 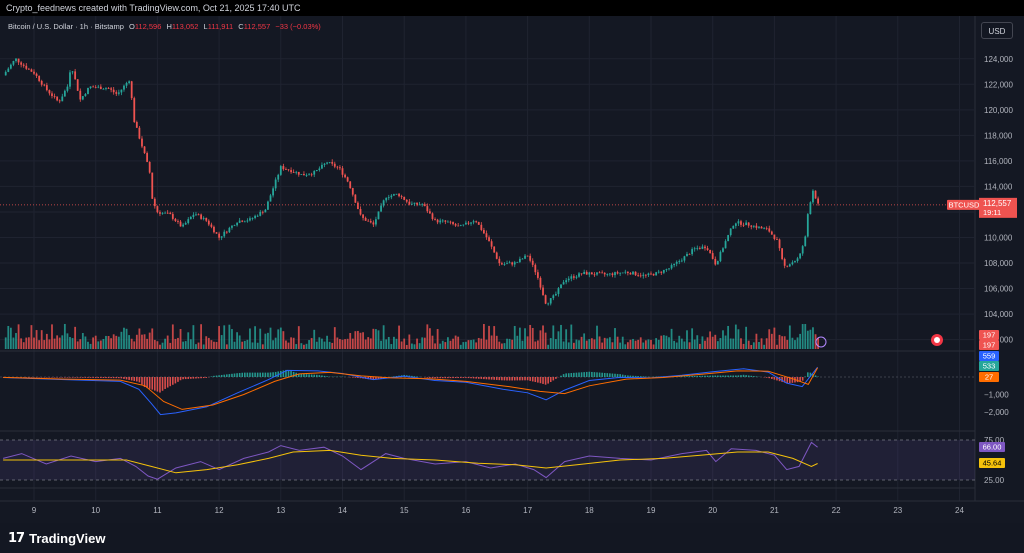 I want to click on x-tick-label: 15, so click(x=404, y=510).